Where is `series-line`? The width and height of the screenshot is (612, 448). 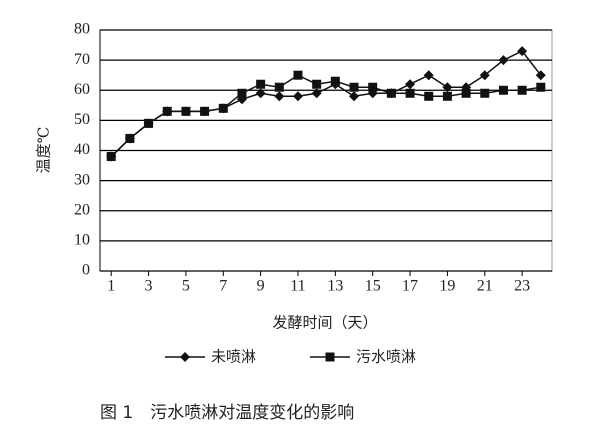
series-line is located at coordinates (325, 116).